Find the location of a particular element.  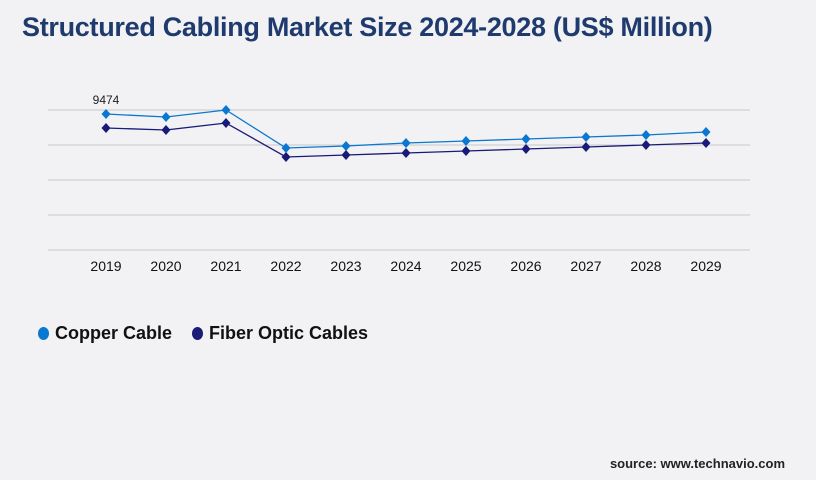

legend-marker-copper is located at coordinates (43, 333).